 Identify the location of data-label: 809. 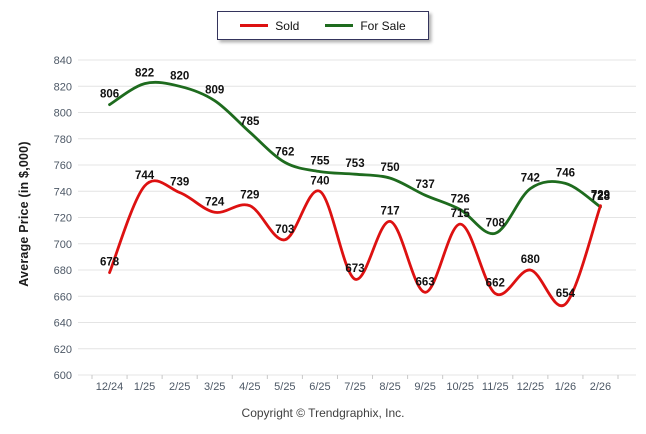
(214, 91).